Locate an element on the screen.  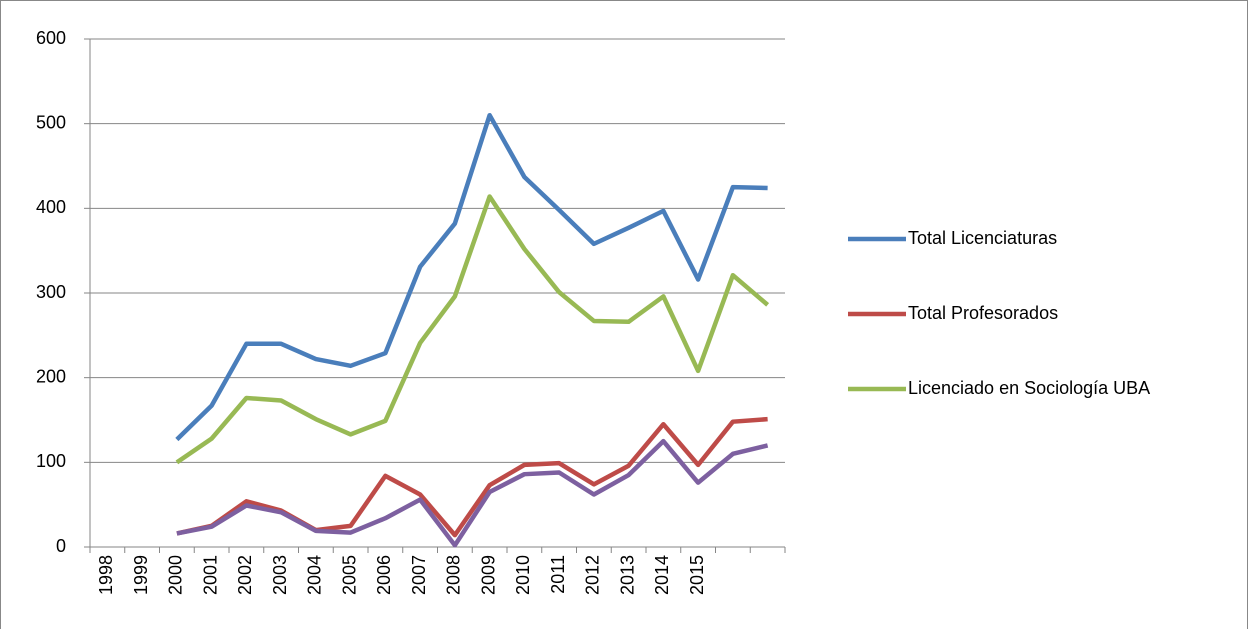
x-tick-label: 2005 is located at coordinates (349, 575).